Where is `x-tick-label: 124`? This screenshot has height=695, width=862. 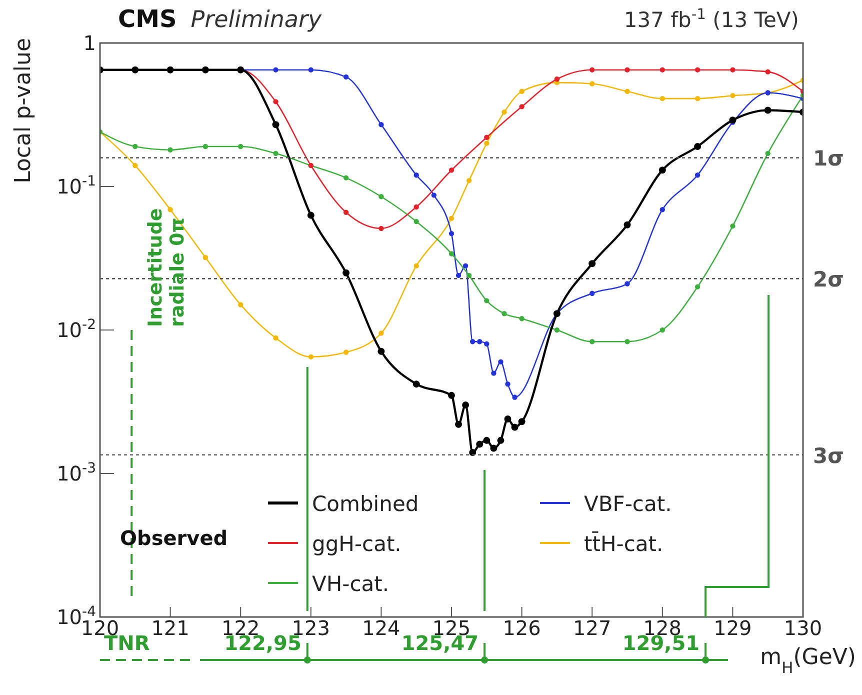
x-tick-label: 124 is located at coordinates (381, 628).